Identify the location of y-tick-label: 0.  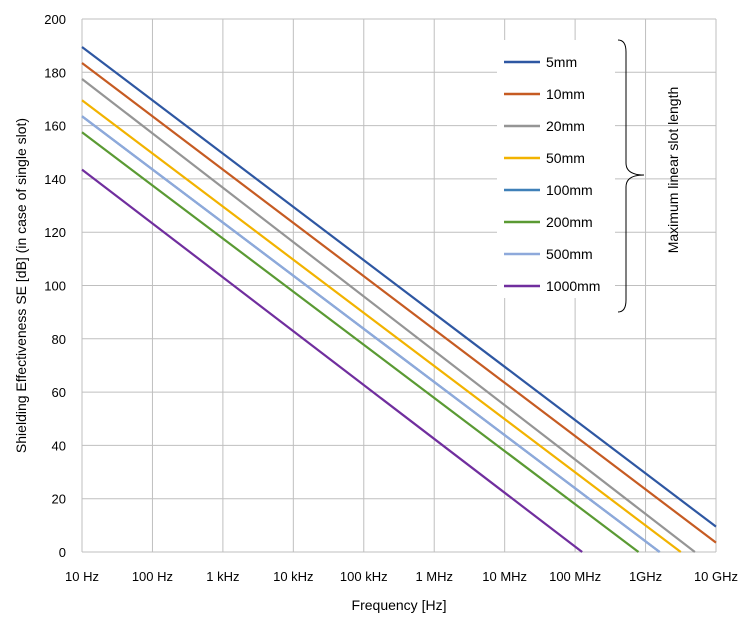
(62, 552).